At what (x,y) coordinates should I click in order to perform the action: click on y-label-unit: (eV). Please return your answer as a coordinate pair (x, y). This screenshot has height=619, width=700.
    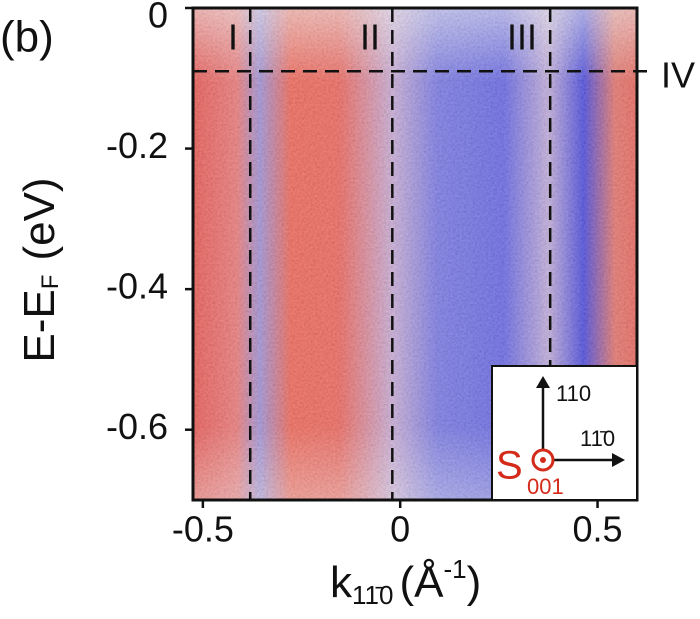
    Looking at the image, I should click on (39, 218).